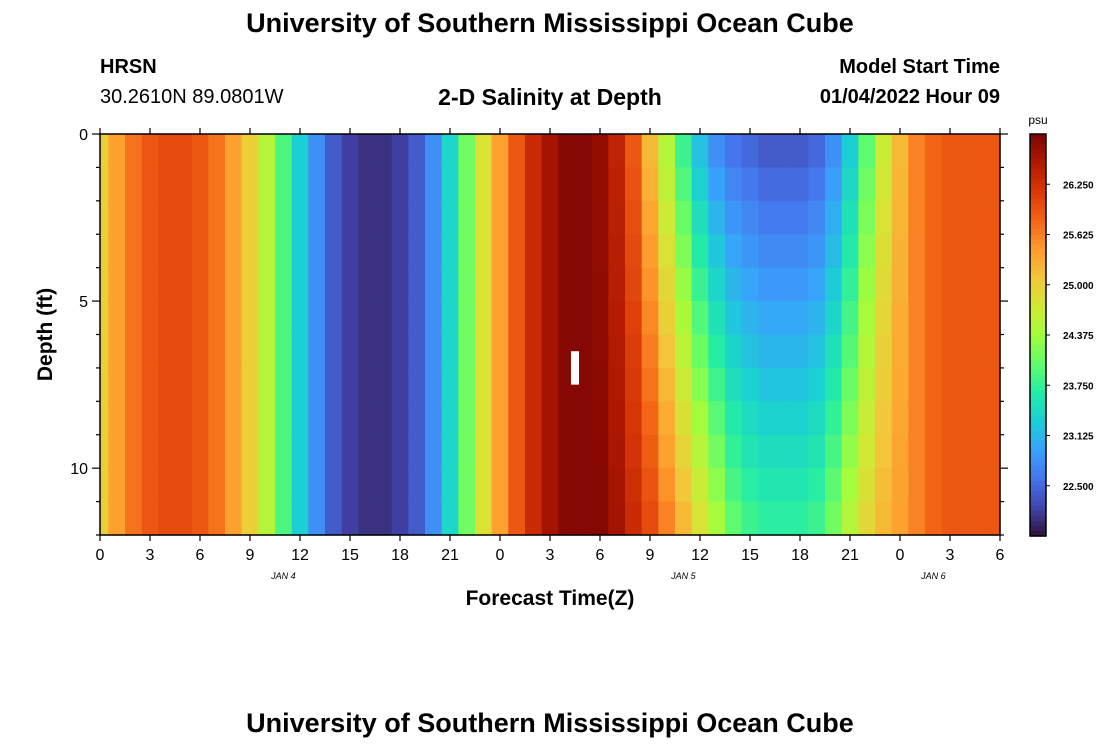 The image size is (1100, 750). What do you see at coordinates (1078, 236) in the screenshot?
I see `colorbar-tick-label: 25.625` at bounding box center [1078, 236].